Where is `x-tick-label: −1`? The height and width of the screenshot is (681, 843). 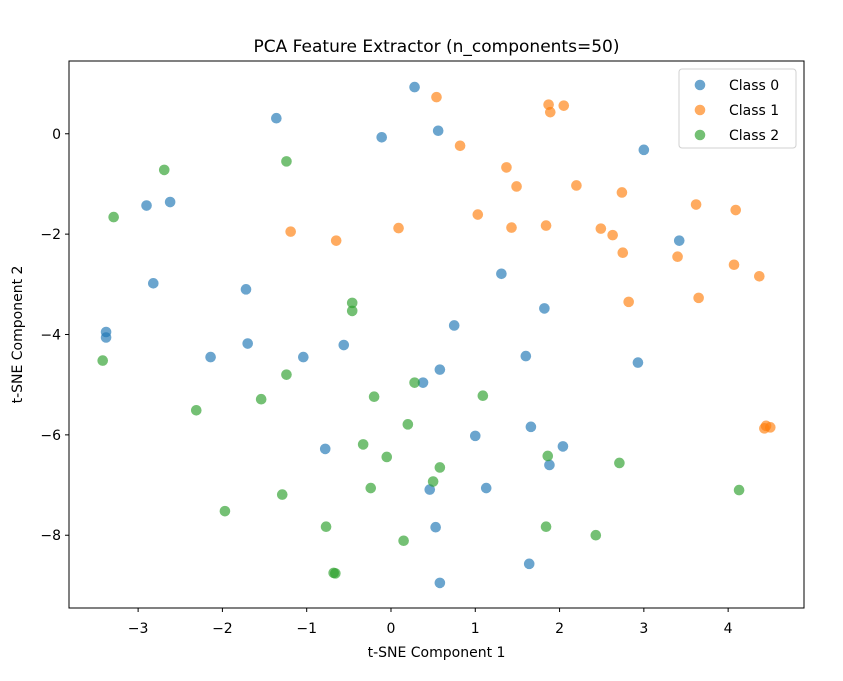 x-tick-label: −1 is located at coordinates (306, 629).